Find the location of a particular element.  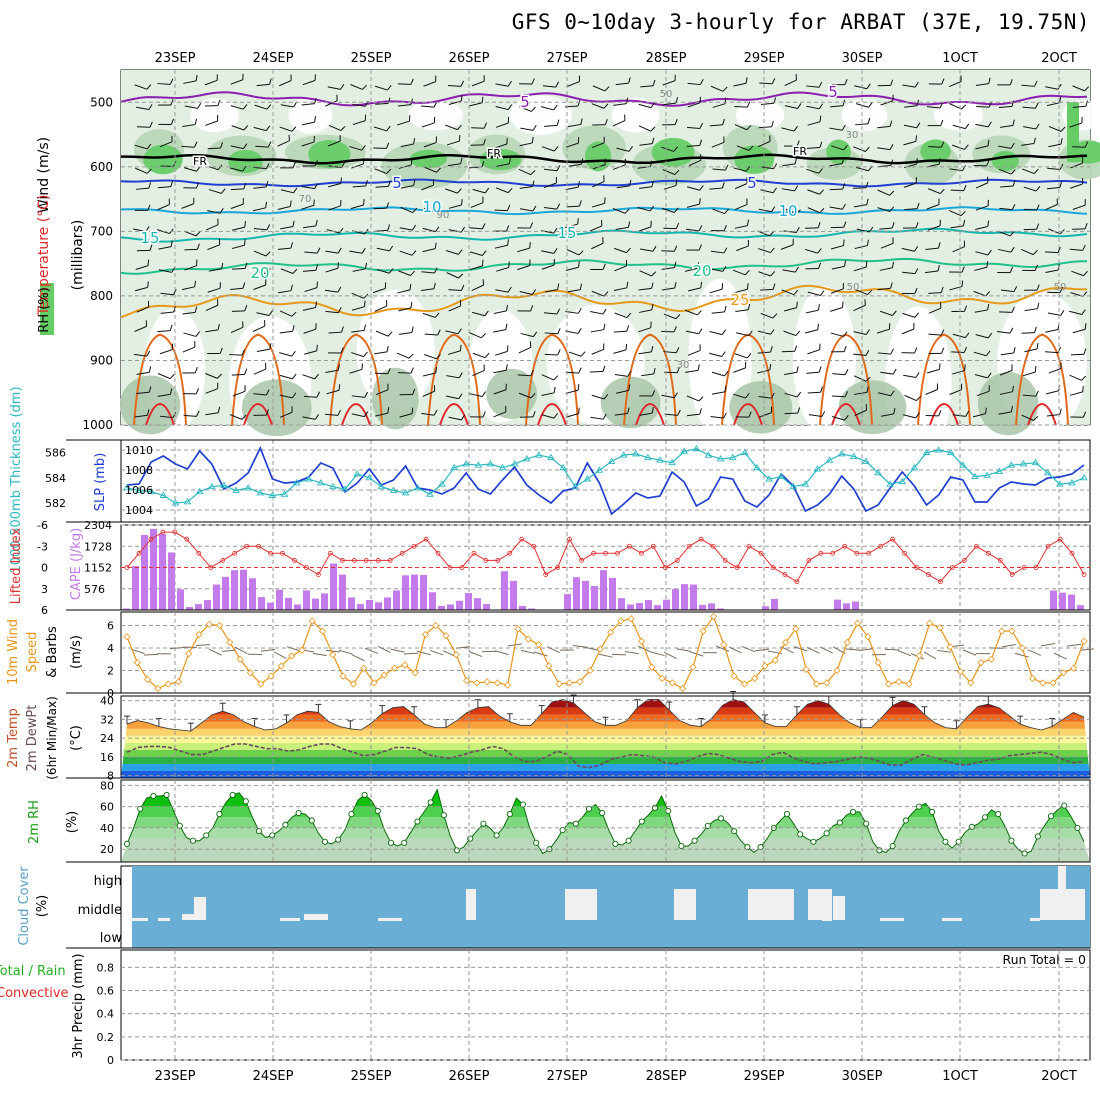

y-tick-label: 500 is located at coordinates (101, 102).